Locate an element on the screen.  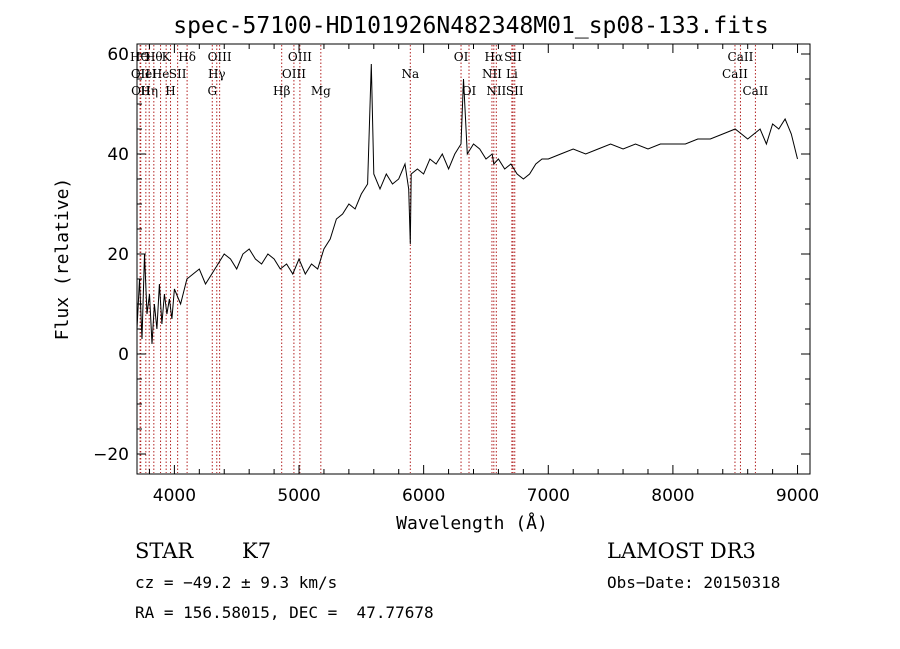
line-label-27: CaII is located at coordinates (735, 74).